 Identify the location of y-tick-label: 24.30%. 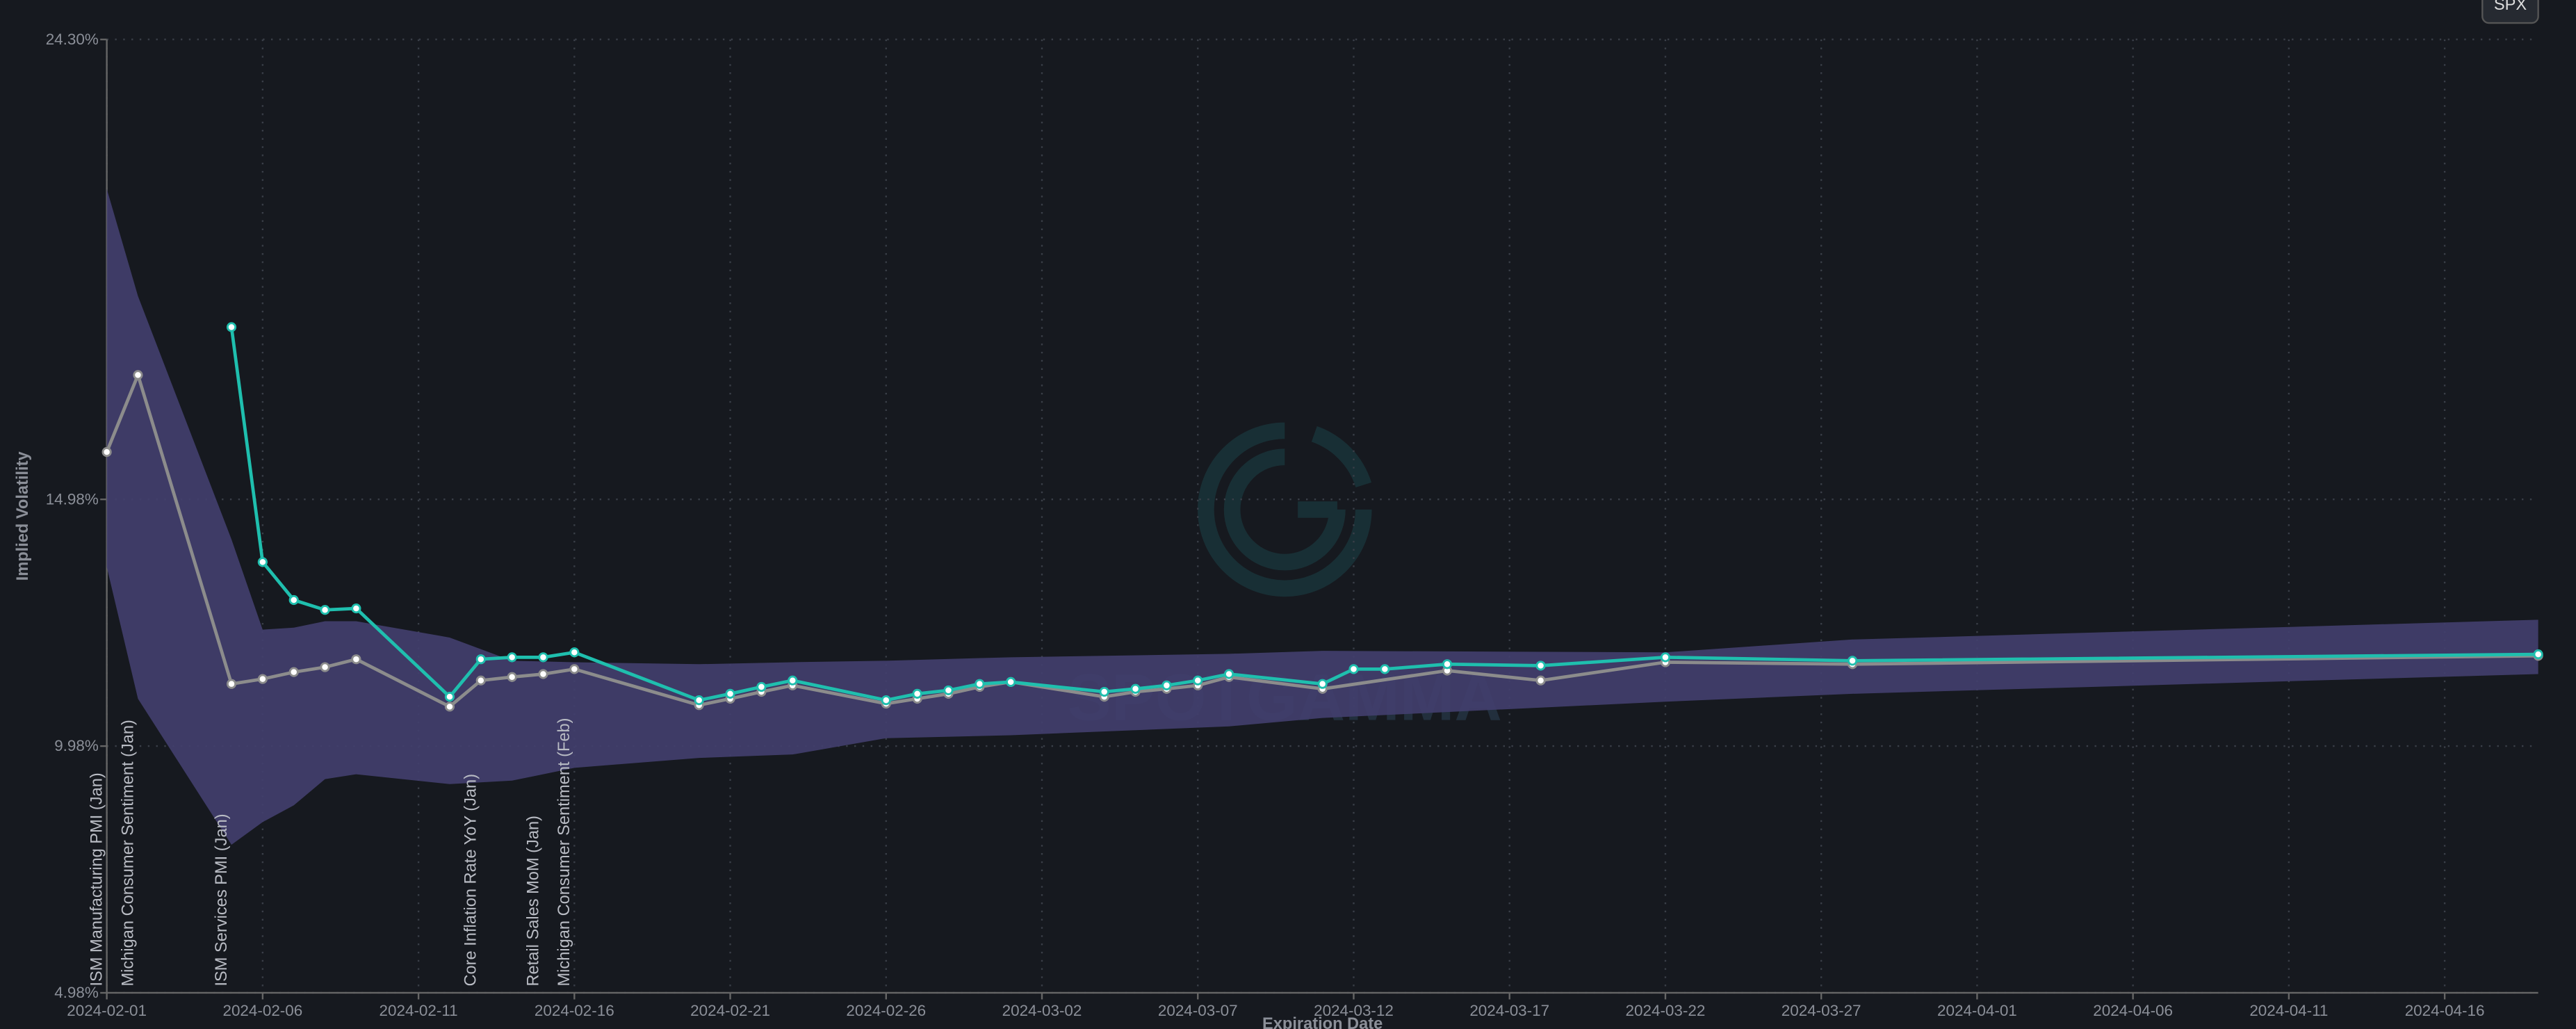
(72, 39).